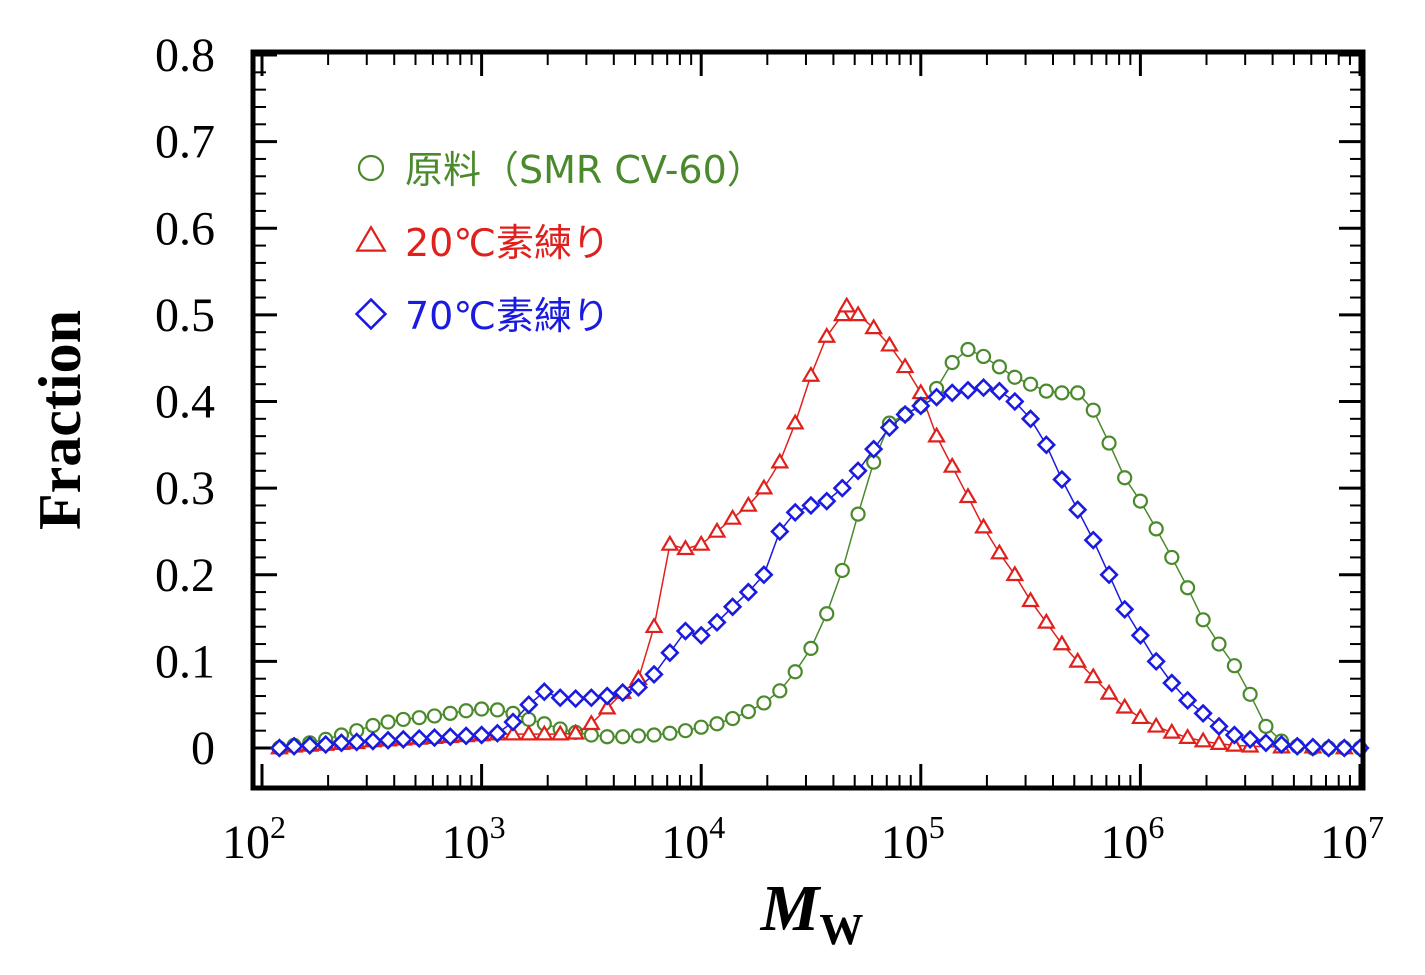  I want to click on x-tick-label: 10⁴, so click(693, 839).